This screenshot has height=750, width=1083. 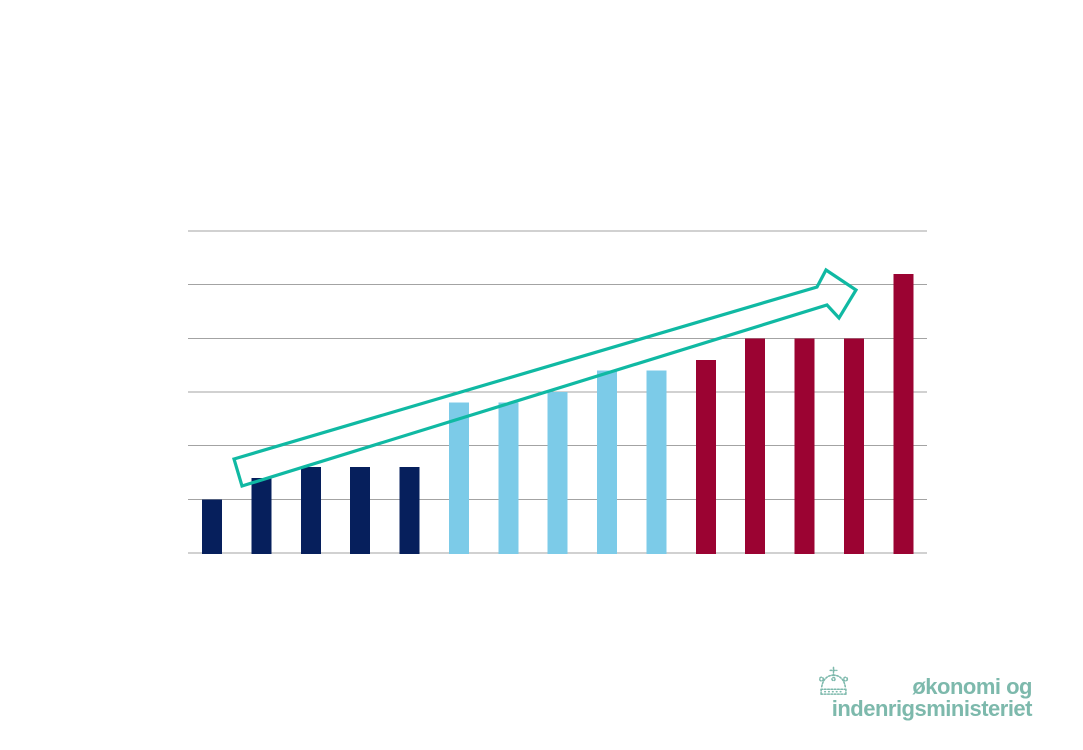 I want to click on ministry-logo: økonomi og indenrigsministeriet, so click(x=921, y=696).